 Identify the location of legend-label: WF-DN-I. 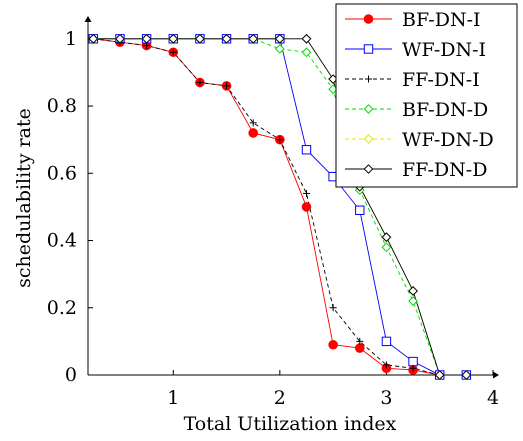
(444, 50).